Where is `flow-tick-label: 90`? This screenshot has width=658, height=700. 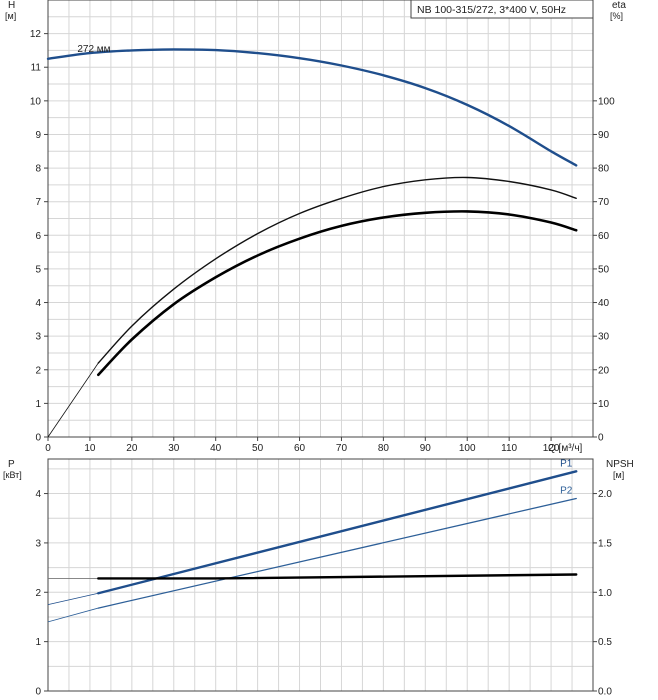 flow-tick-label: 90 is located at coordinates (426, 448).